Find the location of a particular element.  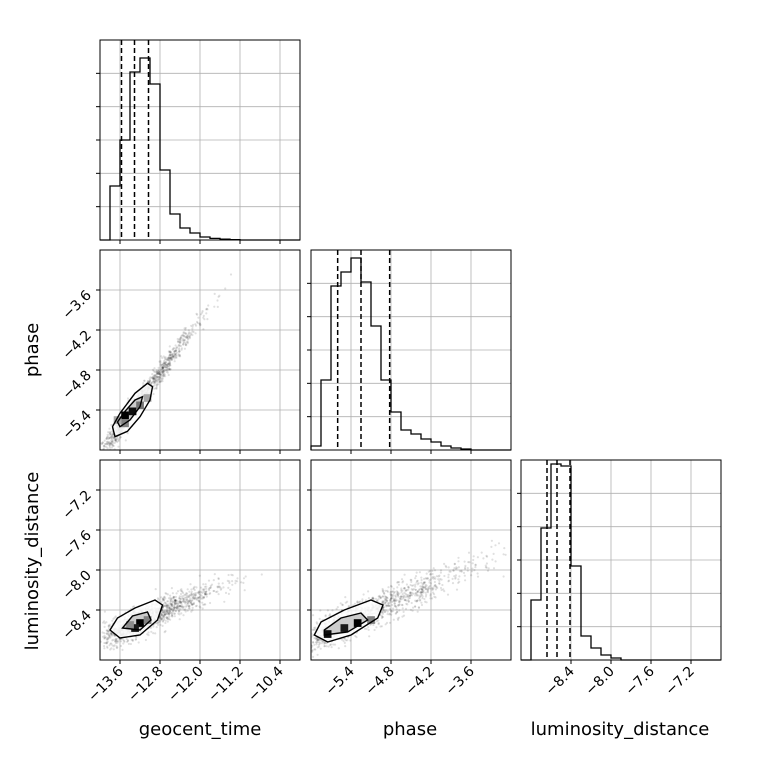

axes-frame is located at coordinates (411, 560).